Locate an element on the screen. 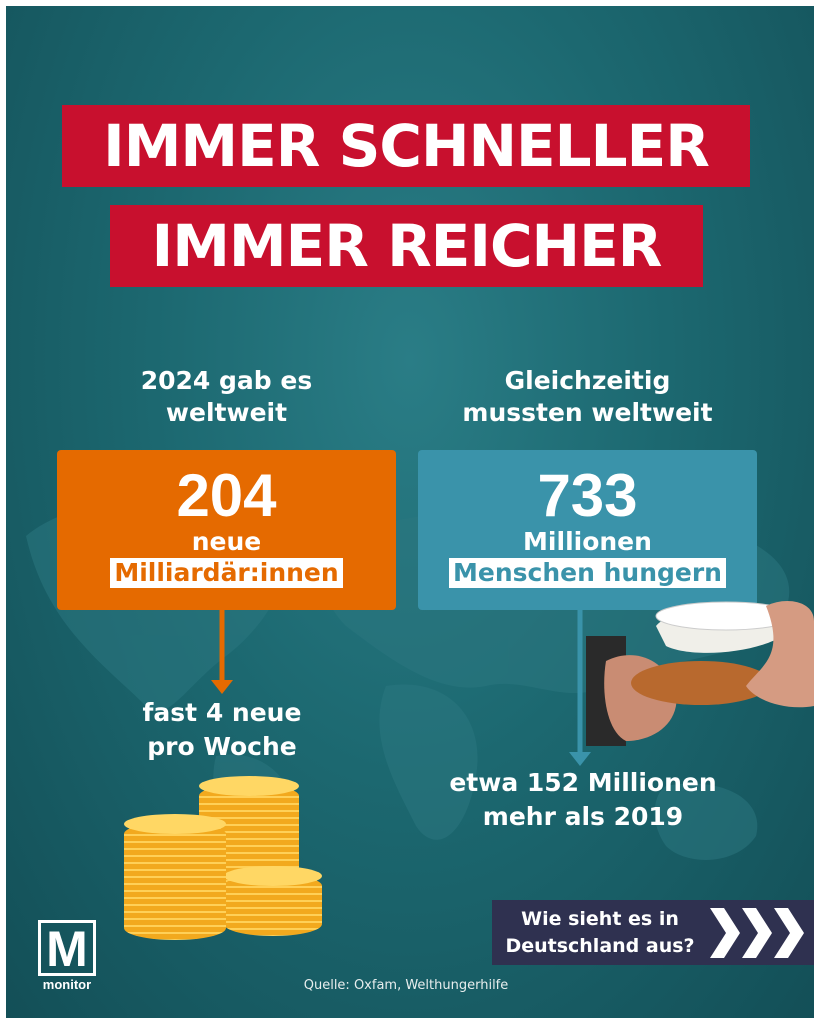  billionaires-number: 204 is located at coordinates (226, 495).